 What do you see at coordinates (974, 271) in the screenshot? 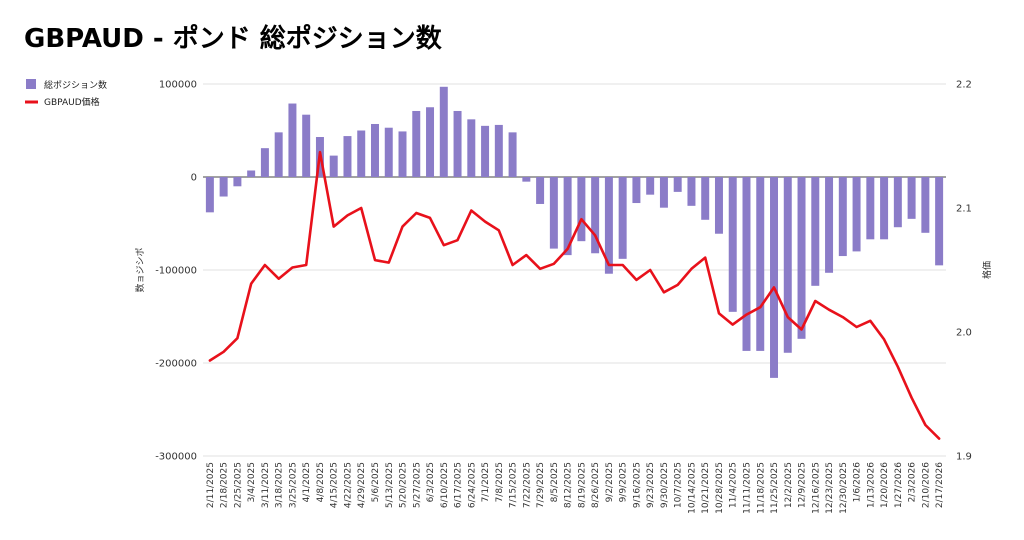
I see `right-y-axis: 2.2 2.1 2.0 1.9 格価` at bounding box center [974, 271].